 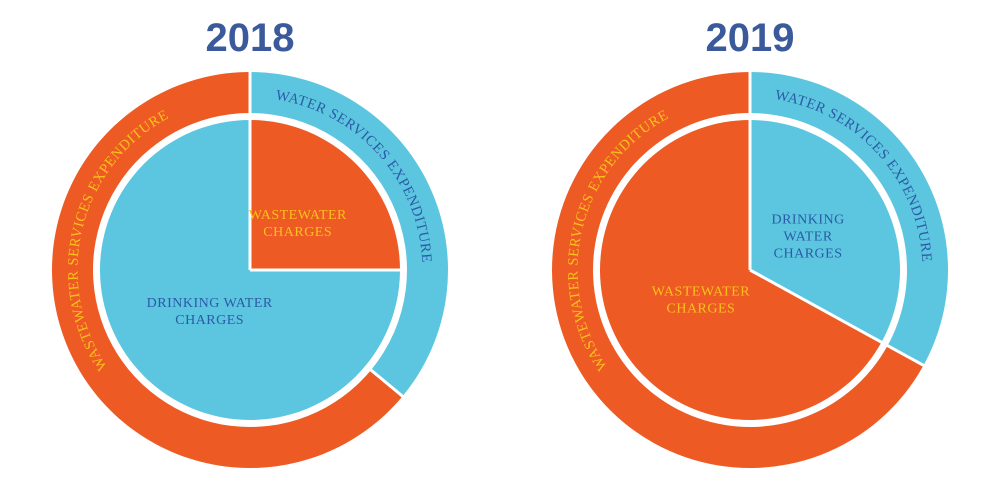 I want to click on chart-title-2019: 2019, so click(x=750, y=38).